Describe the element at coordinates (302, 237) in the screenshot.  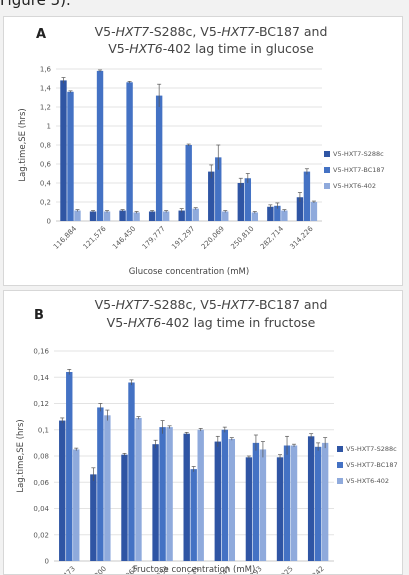
I see `x-tick-label: 314,226` at that location.